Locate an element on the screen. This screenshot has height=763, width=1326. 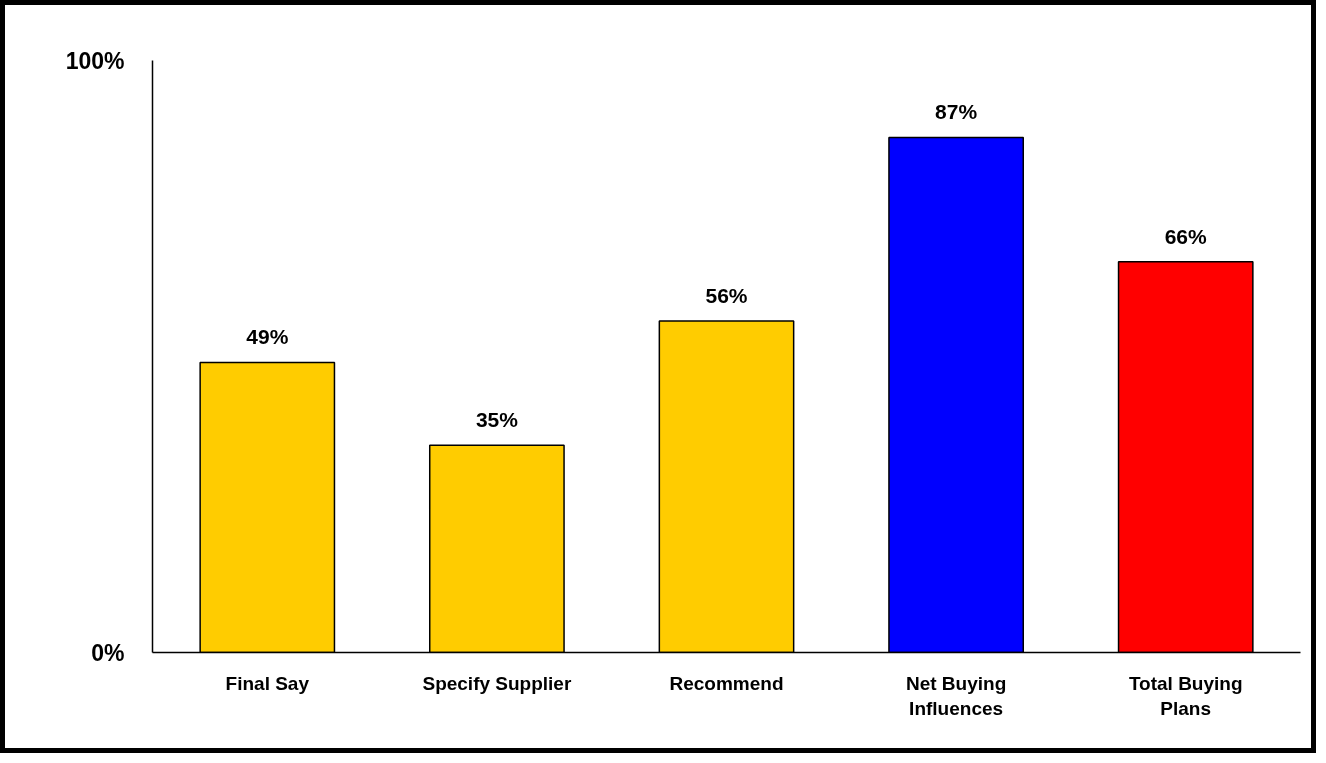
data-label: 87% is located at coordinates (956, 112).